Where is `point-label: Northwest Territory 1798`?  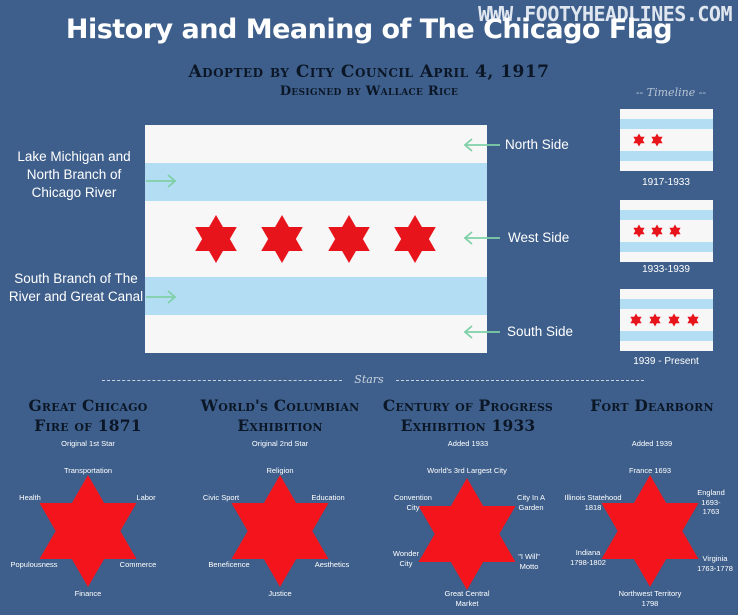
point-label: Northwest Territory 1798 is located at coordinates (650, 598).